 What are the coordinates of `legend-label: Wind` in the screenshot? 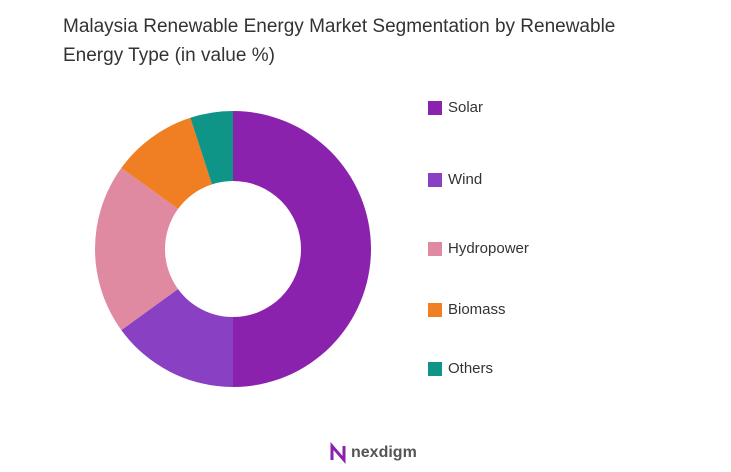 It's located at (465, 179).